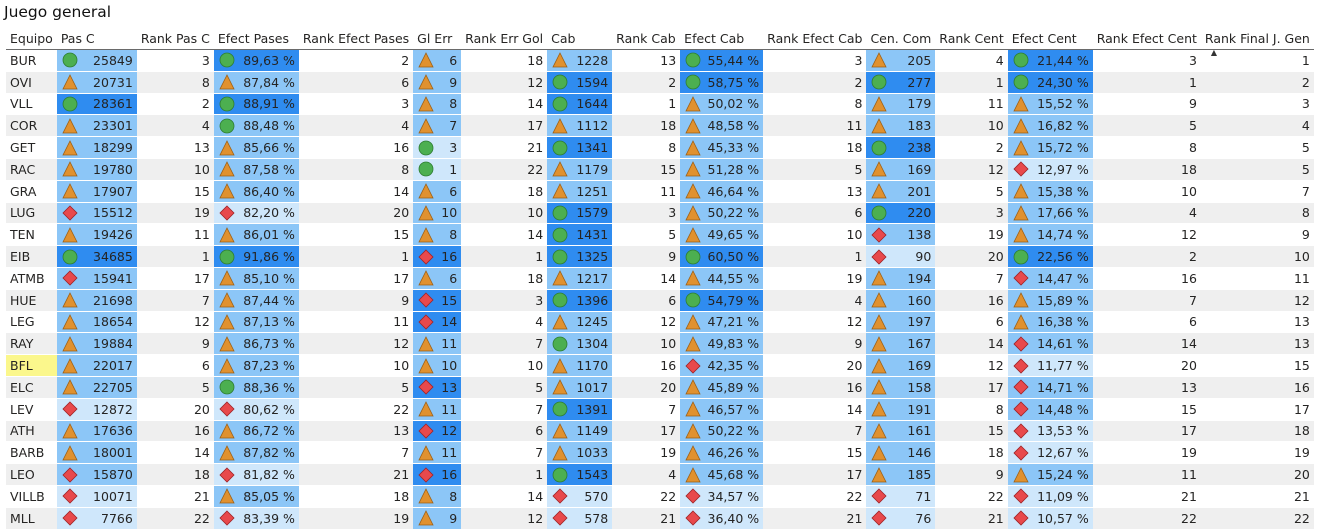  Describe the element at coordinates (733, 169) in the screenshot. I see `cell-value: 51,28 %` at that location.